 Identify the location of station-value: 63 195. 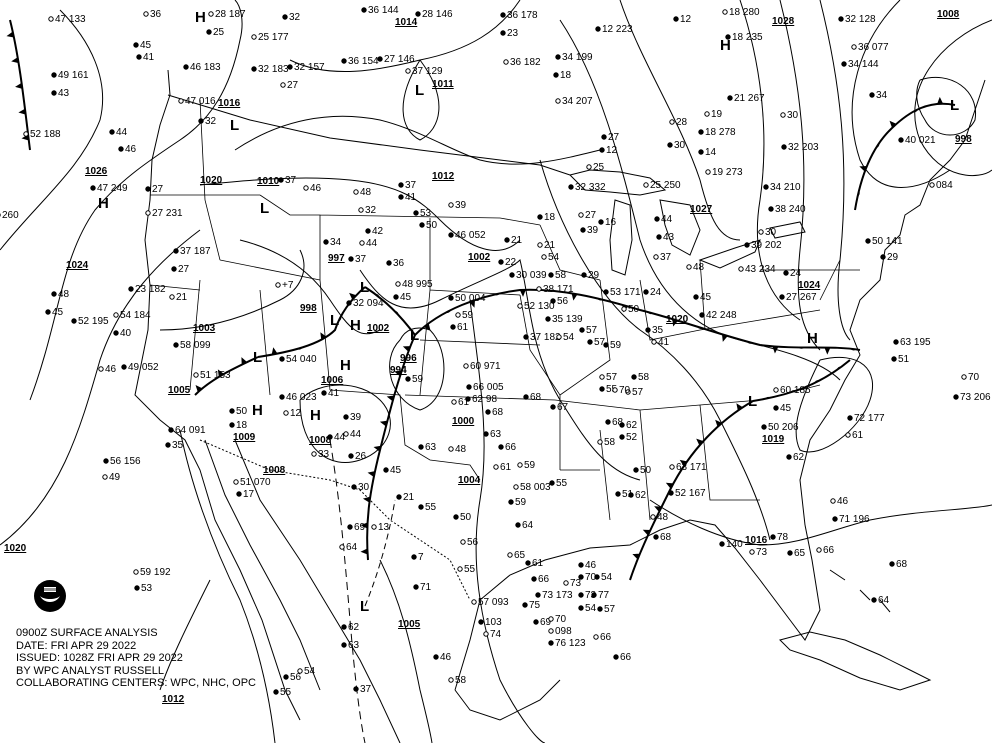
(915, 342).